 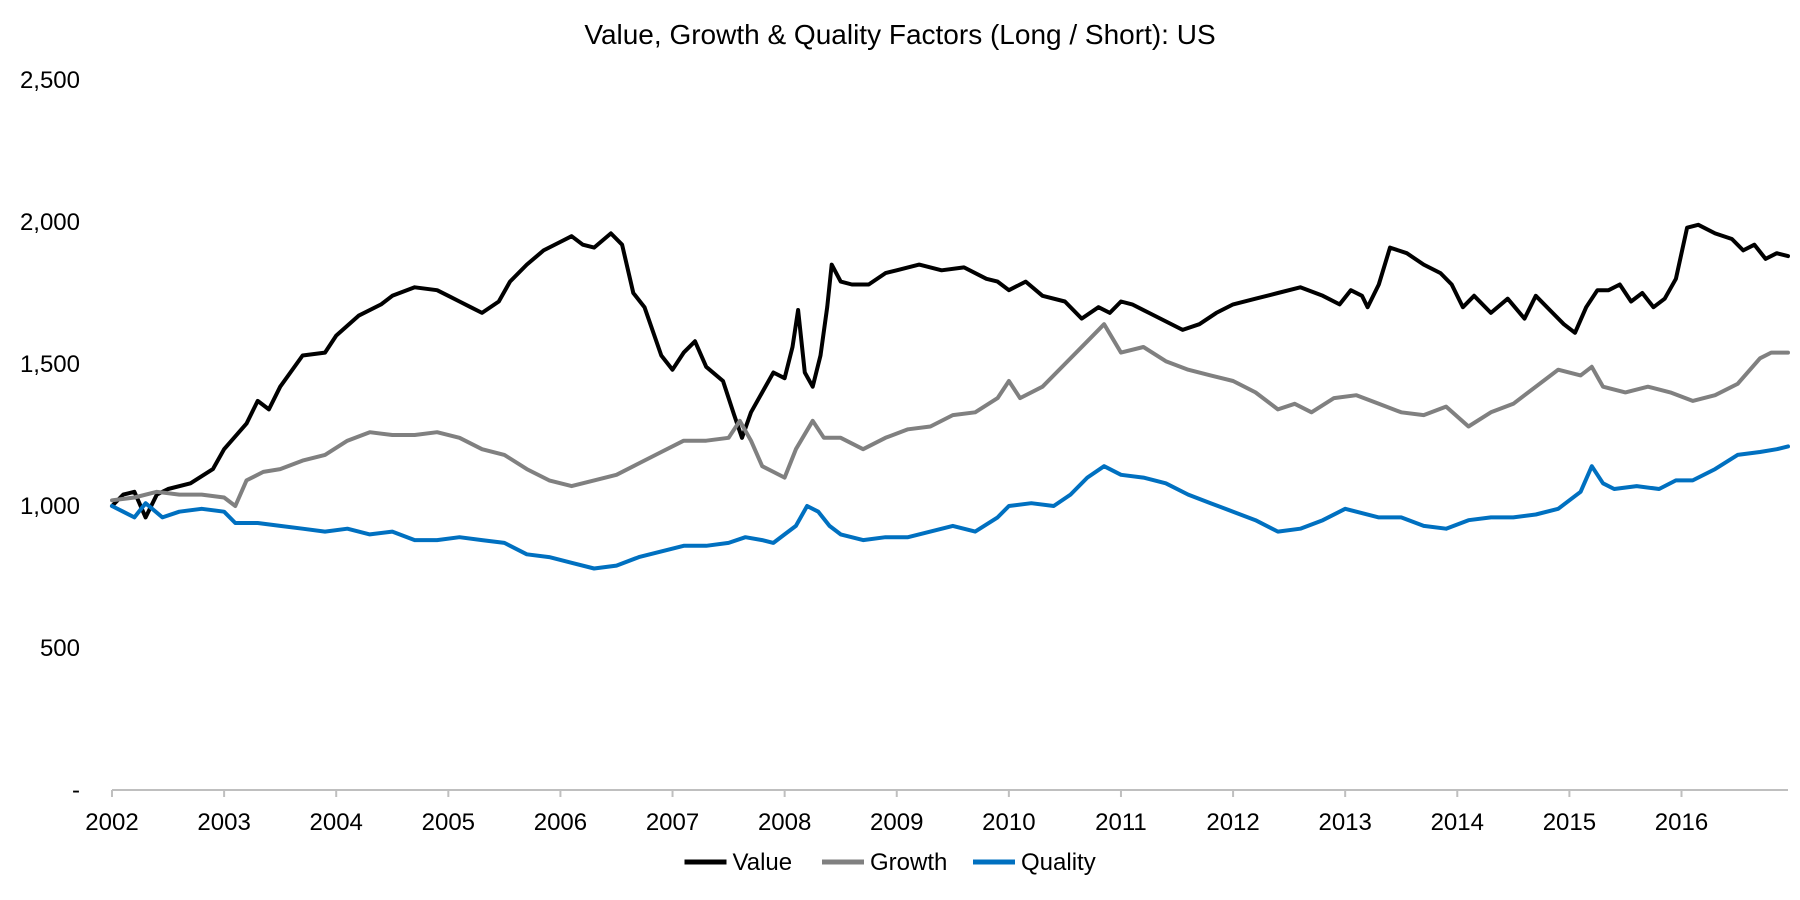 I want to click on x-tick-label: 2014, so click(x=1457, y=822).